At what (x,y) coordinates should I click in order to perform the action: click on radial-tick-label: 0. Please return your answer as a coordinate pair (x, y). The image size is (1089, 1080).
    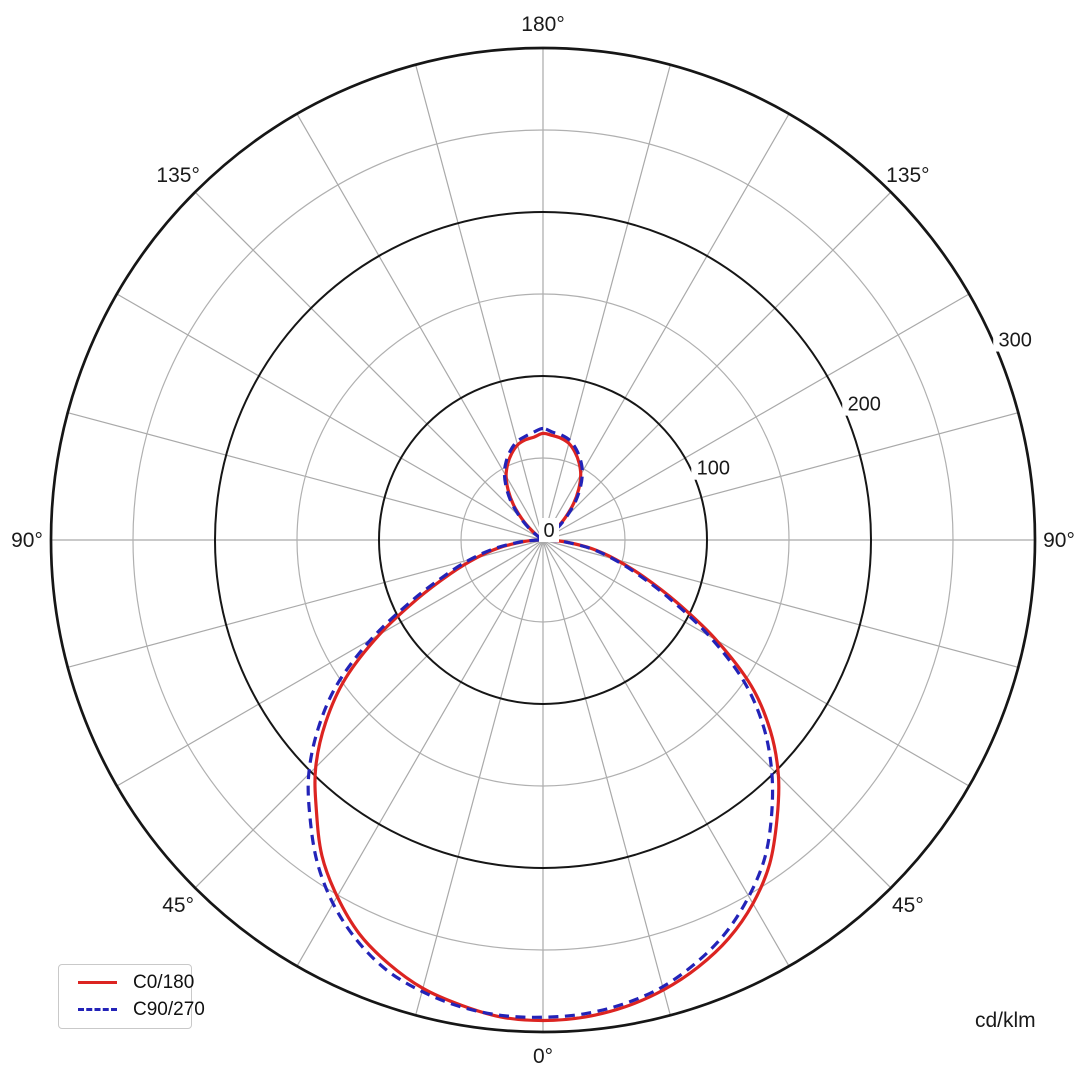
    Looking at the image, I should click on (548, 531).